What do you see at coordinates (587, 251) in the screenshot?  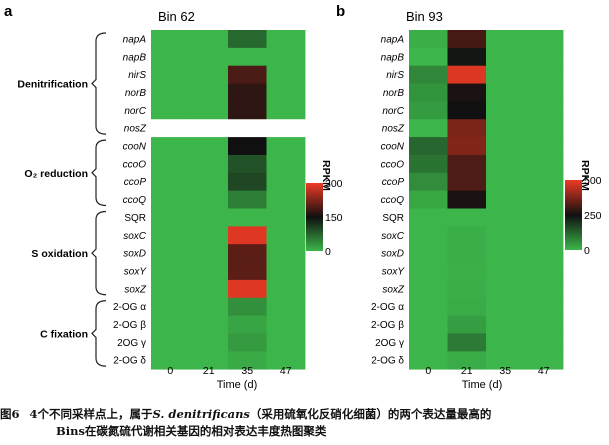 I see `legend-tick-label: 0` at bounding box center [587, 251].